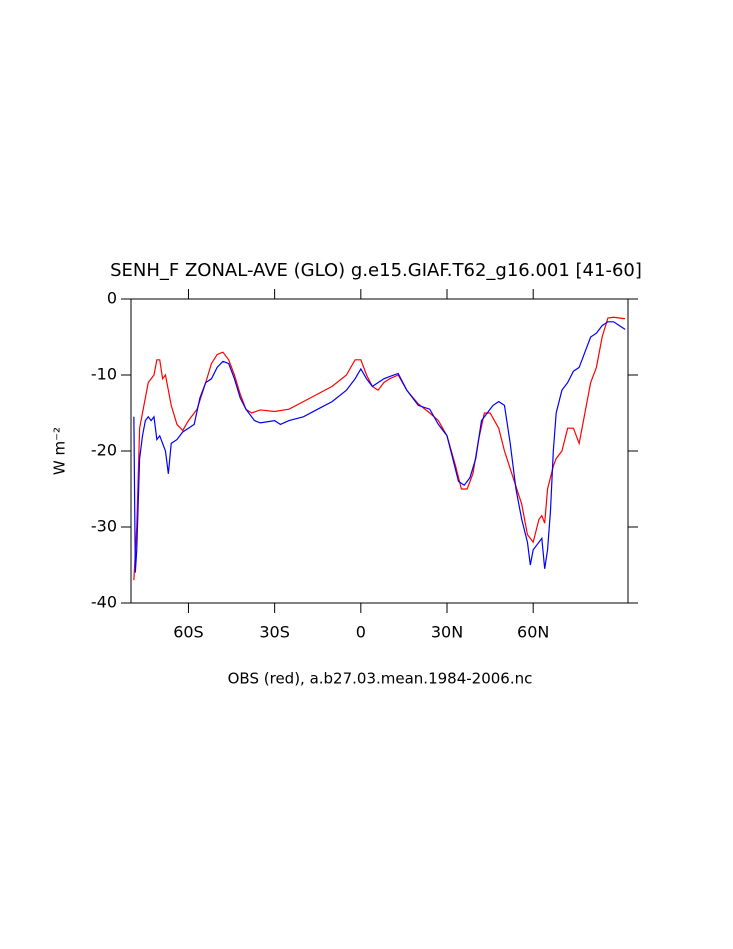 This screenshot has width=733, height=949. Describe the element at coordinates (60, 451) in the screenshot. I see `y-axis-label: W m⁻²` at that location.